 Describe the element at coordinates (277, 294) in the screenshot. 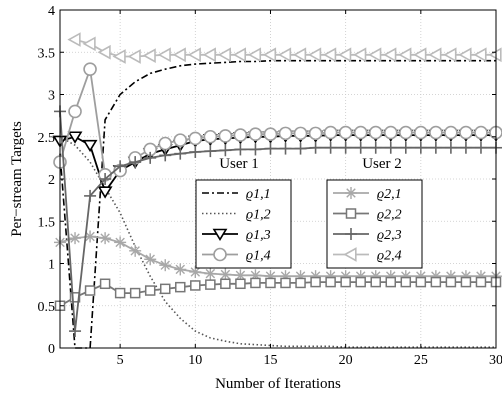

I see `series-line` at that location.